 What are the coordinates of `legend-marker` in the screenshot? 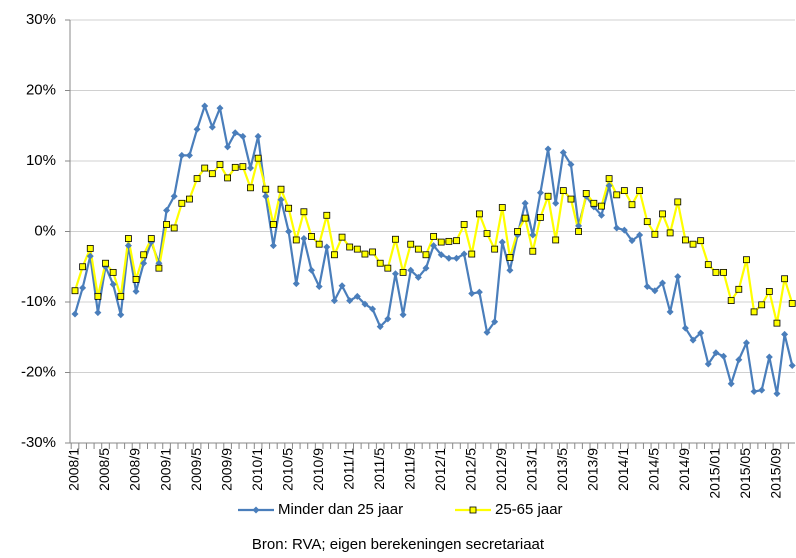 It's located at (473, 510).